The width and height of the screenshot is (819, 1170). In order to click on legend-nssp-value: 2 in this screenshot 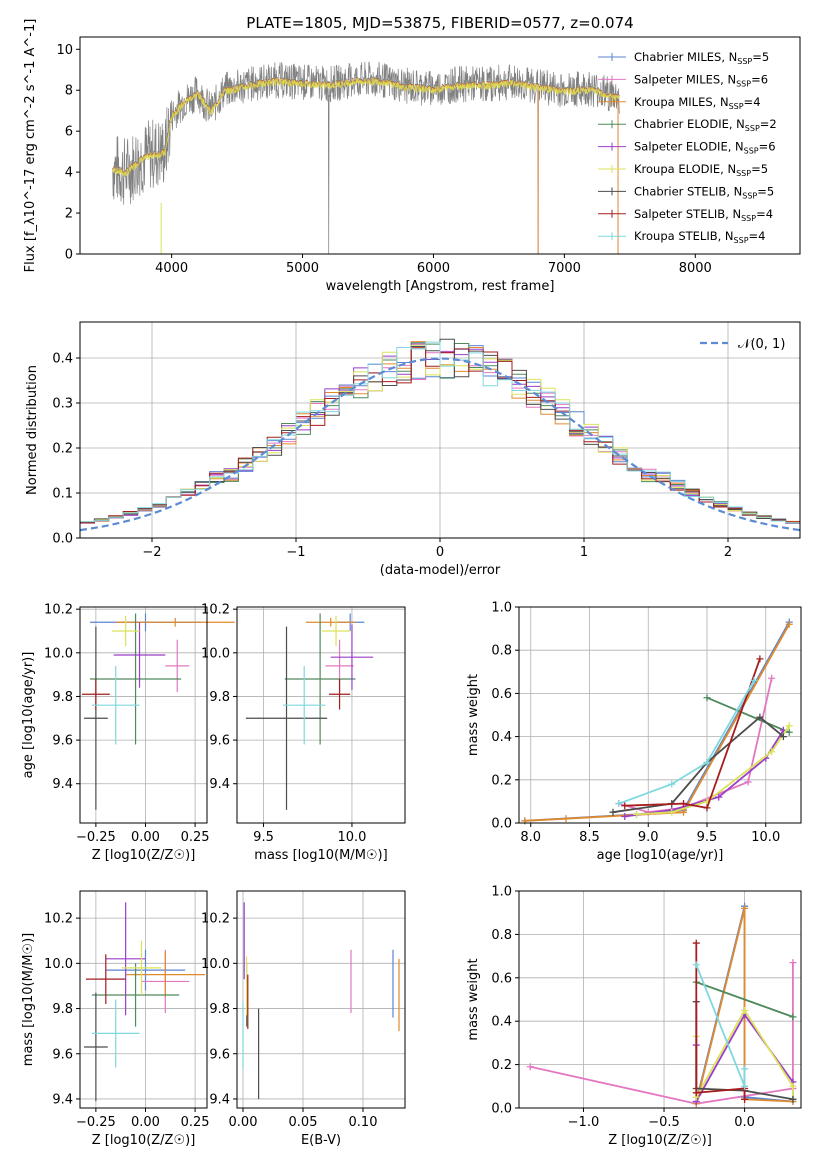, I will do `click(772, 124)`.